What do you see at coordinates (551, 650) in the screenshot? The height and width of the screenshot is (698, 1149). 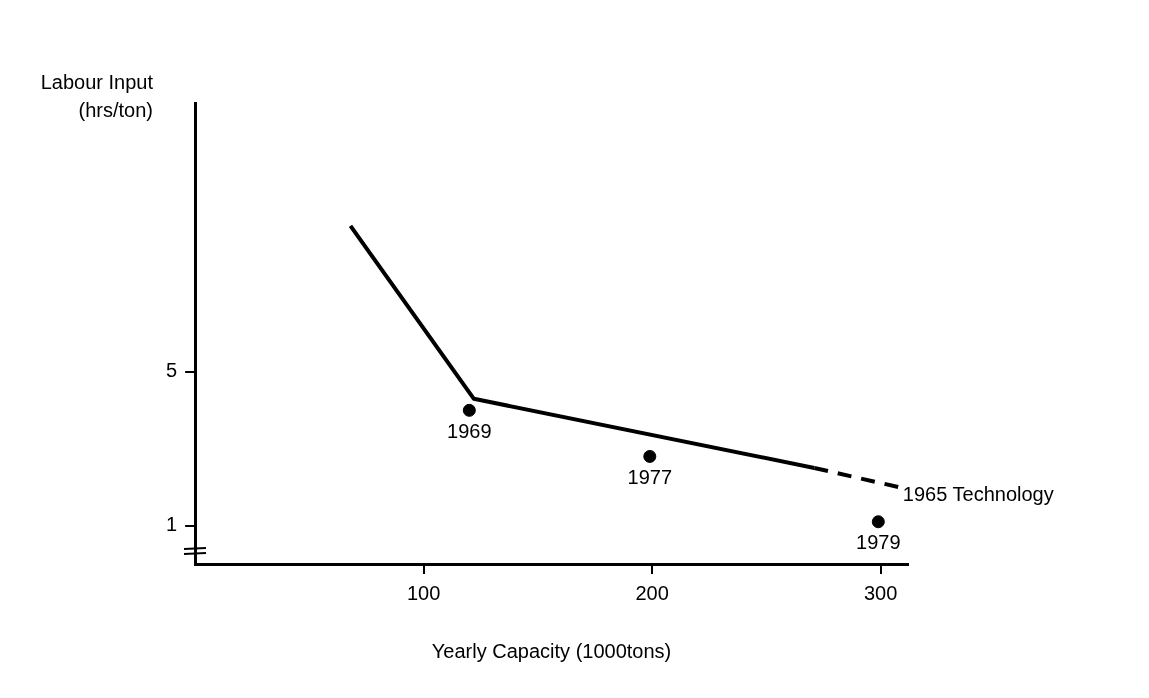 I see `x-axis-title: Yearly Capacity (1000tons)` at bounding box center [551, 650].